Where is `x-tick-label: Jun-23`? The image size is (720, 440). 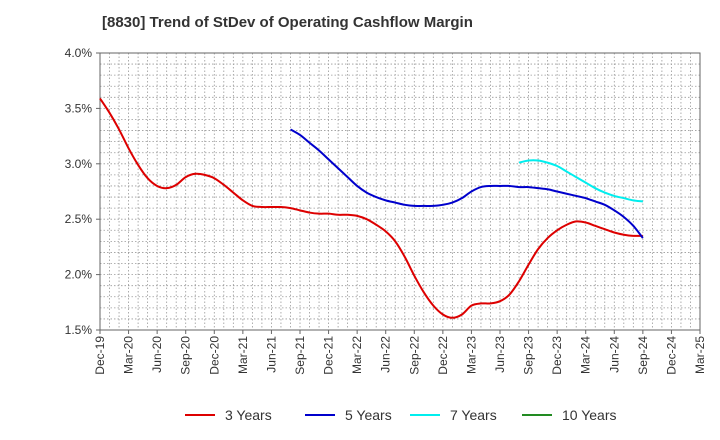 x-tick-label: Jun-23 is located at coordinates (500, 354).